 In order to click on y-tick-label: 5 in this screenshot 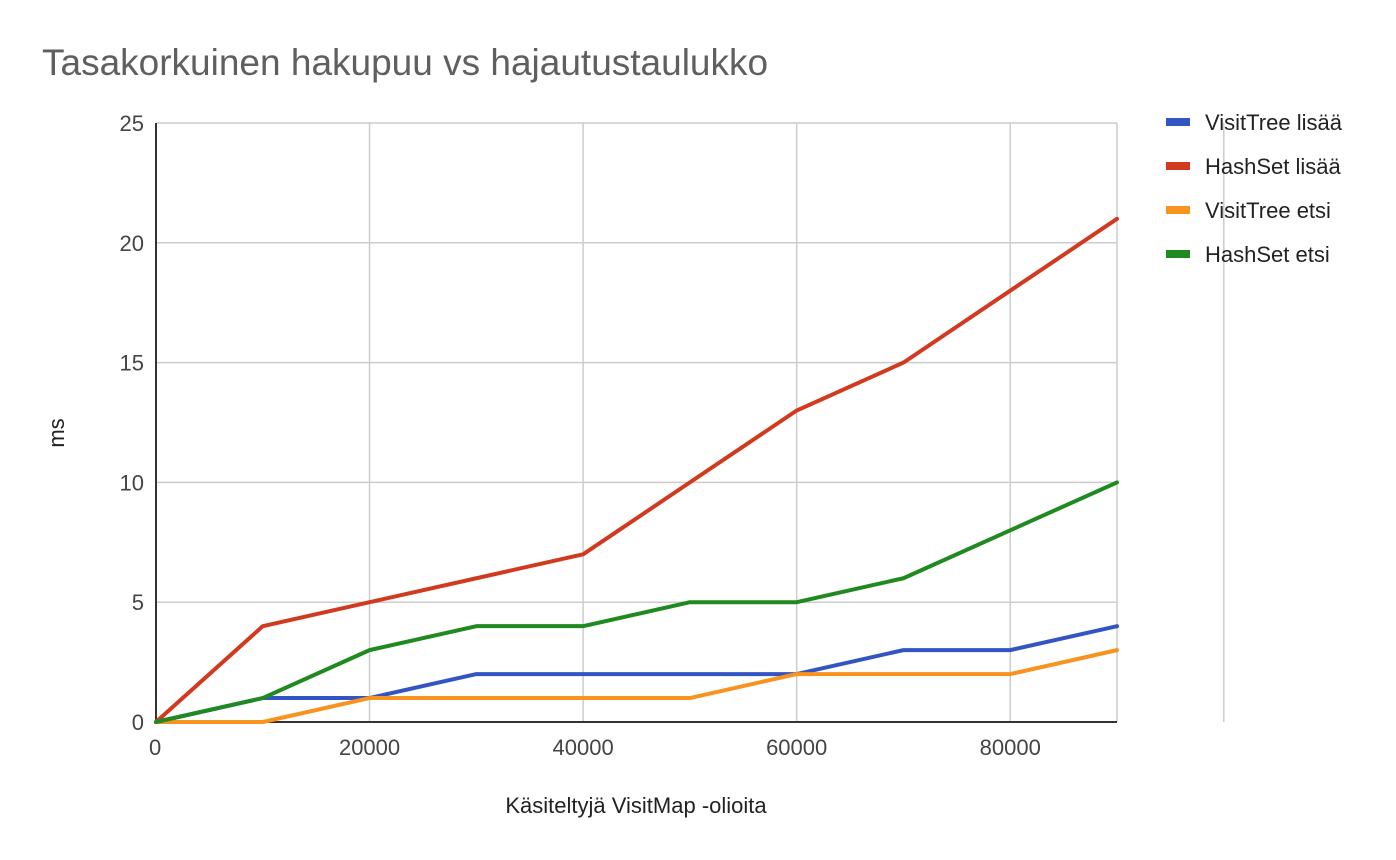, I will do `click(138, 602)`.